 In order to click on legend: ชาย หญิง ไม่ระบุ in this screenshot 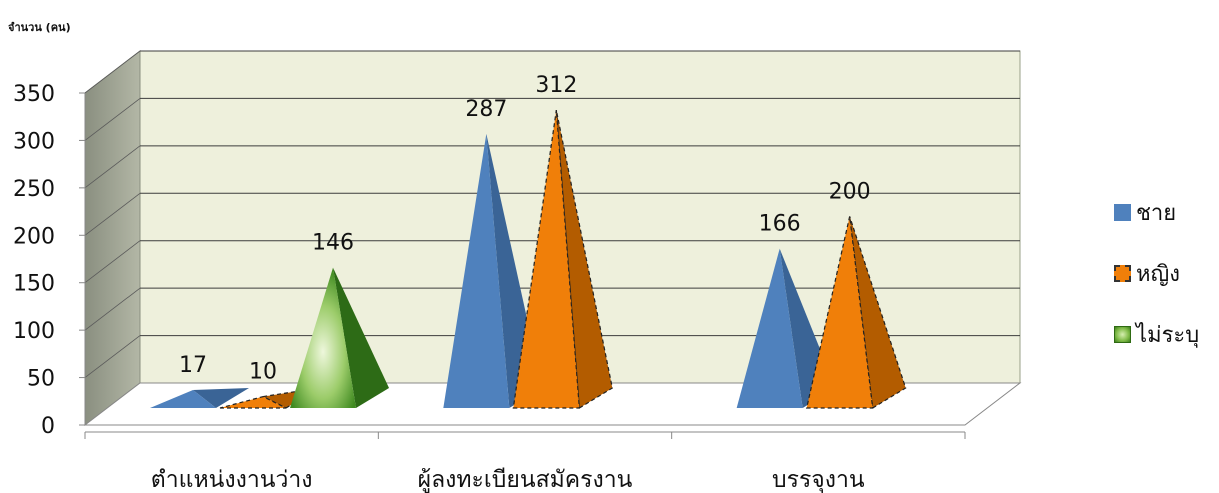, I will do `click(1156, 289)`.